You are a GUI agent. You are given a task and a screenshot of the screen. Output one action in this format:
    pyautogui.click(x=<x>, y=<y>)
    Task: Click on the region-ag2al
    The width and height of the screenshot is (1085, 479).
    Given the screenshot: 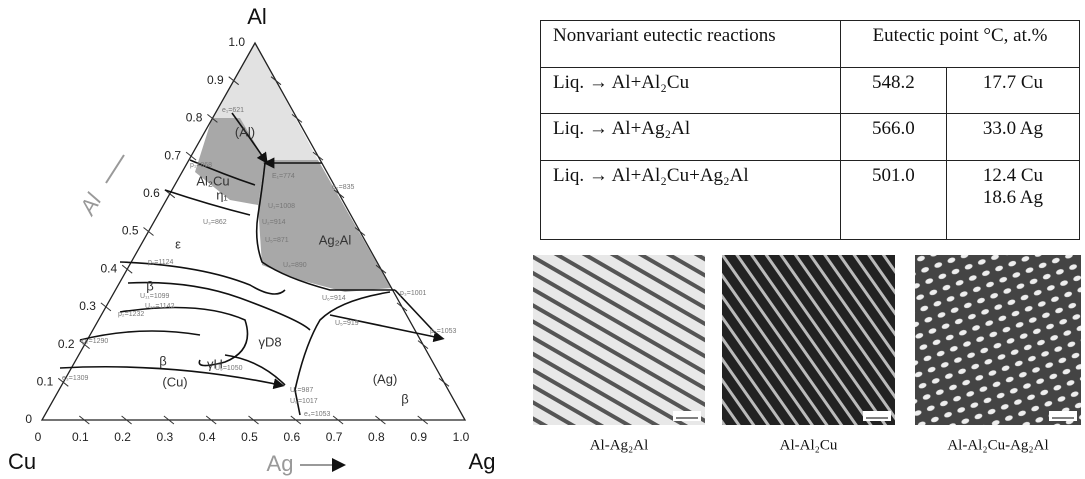 What is the action you would take?
    pyautogui.click(x=324, y=226)
    